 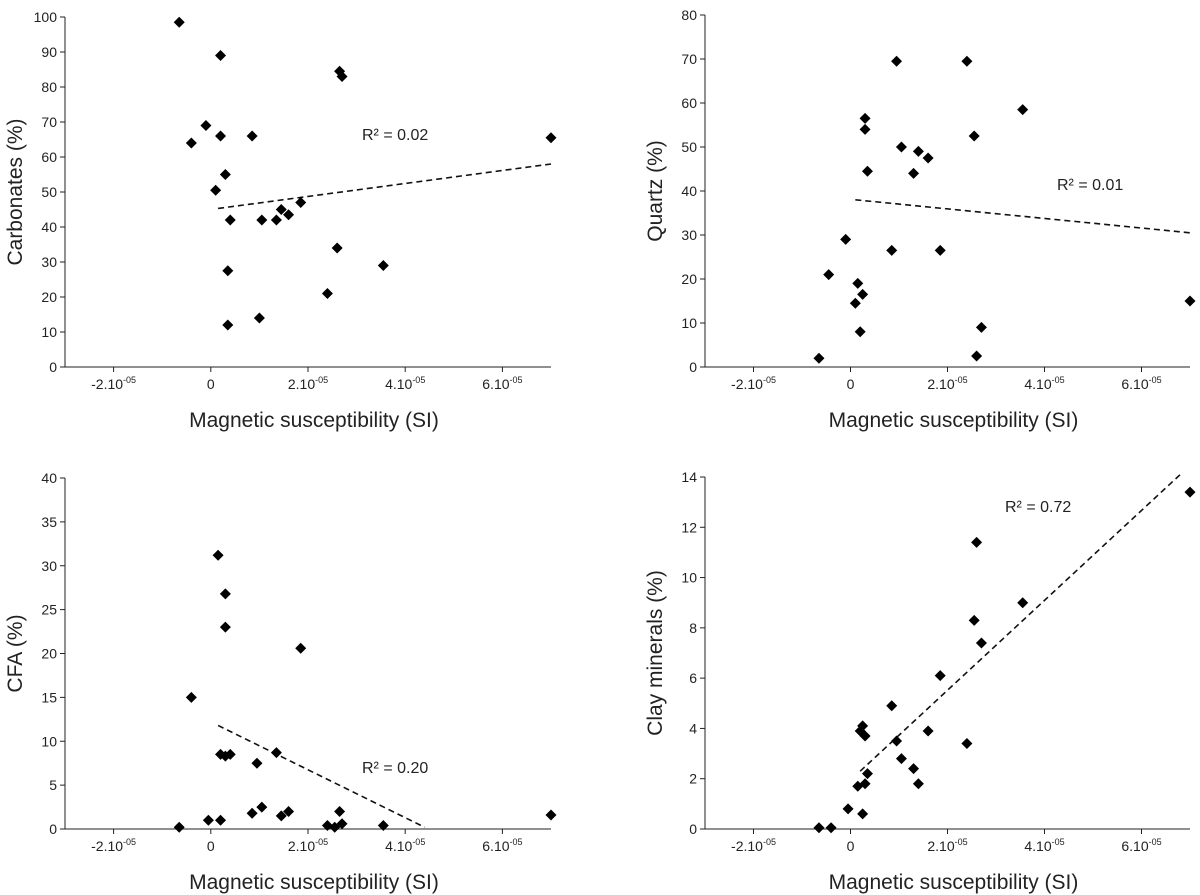 What do you see at coordinates (49, 522) in the screenshot?
I see `y-tick-label: 35` at bounding box center [49, 522].